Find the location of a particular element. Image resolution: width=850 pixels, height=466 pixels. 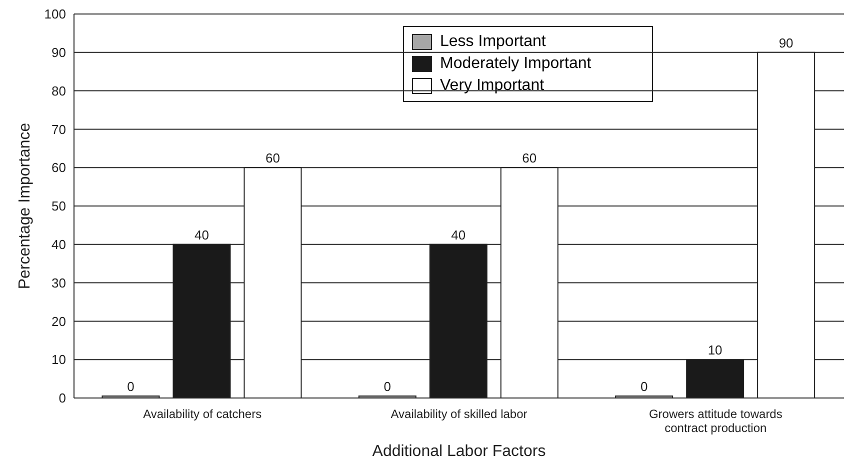

x-tick-label: Availability of catchers is located at coordinates (202, 414).